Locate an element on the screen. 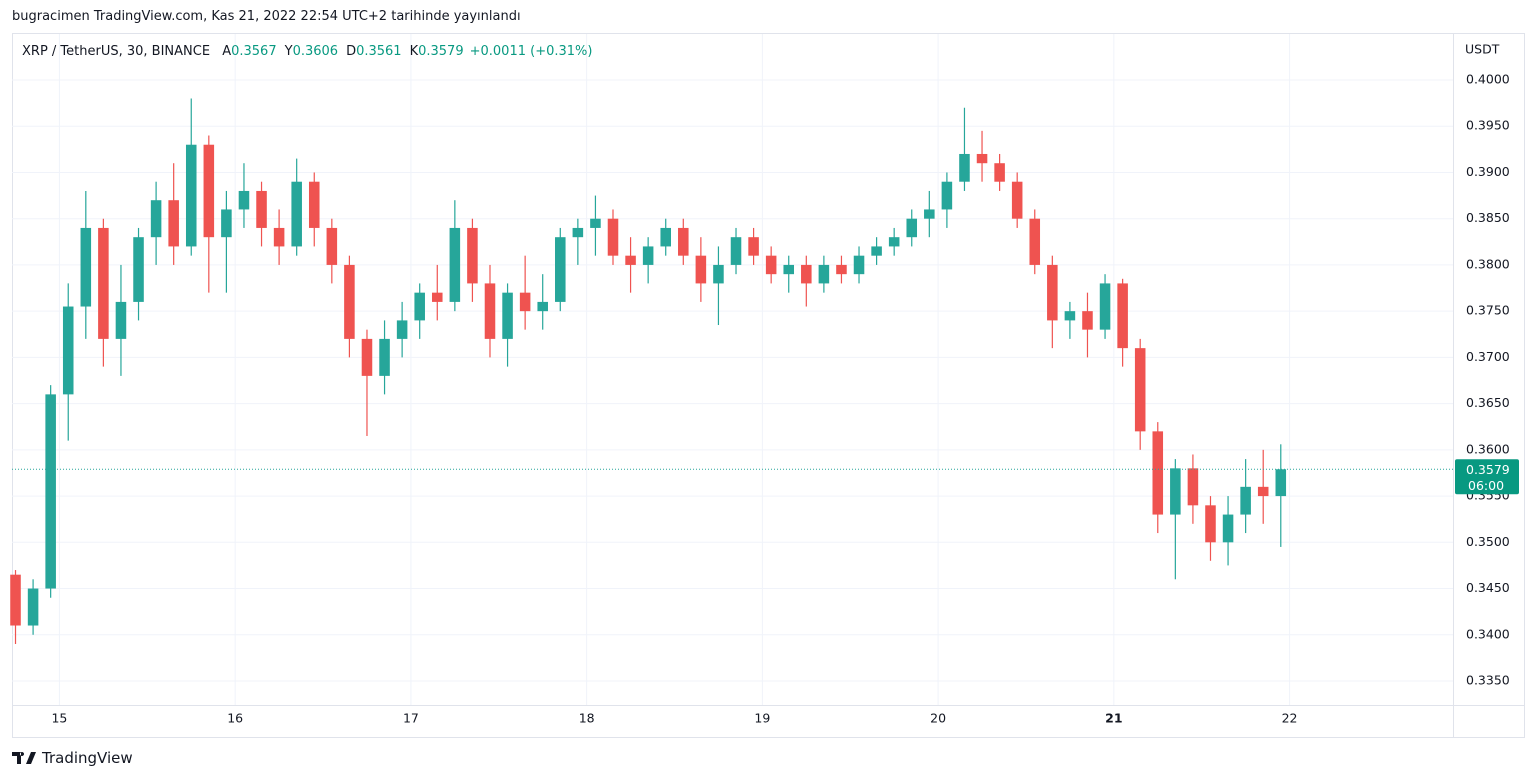  x-tick-label: 18 is located at coordinates (587, 718).